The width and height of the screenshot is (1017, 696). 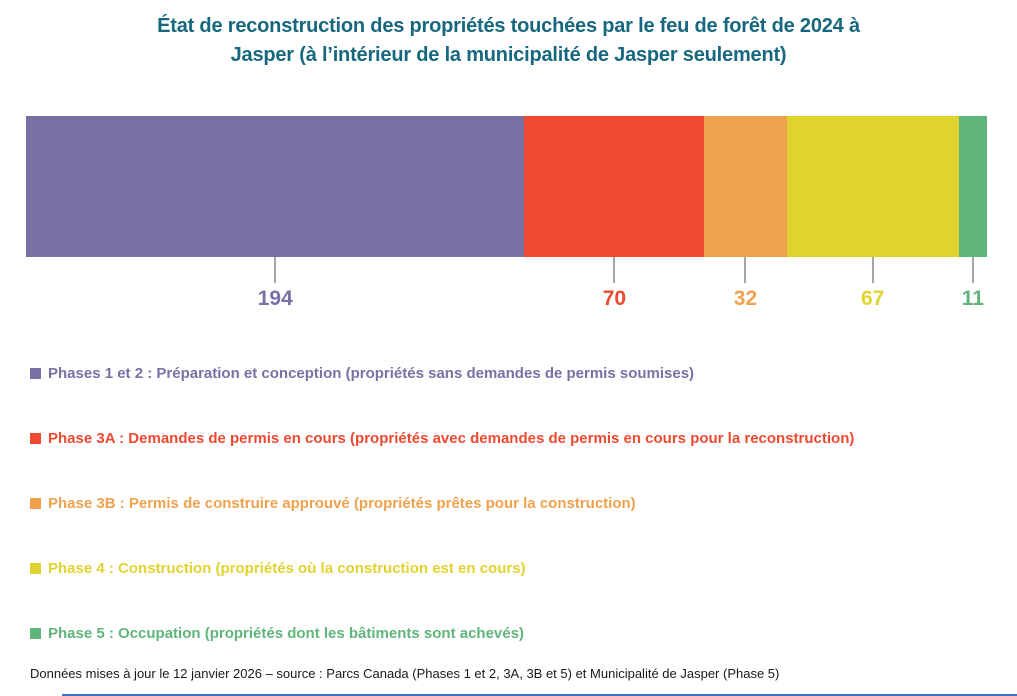 What do you see at coordinates (539, 695) in the screenshot?
I see `bottom-accent-line` at bounding box center [539, 695].